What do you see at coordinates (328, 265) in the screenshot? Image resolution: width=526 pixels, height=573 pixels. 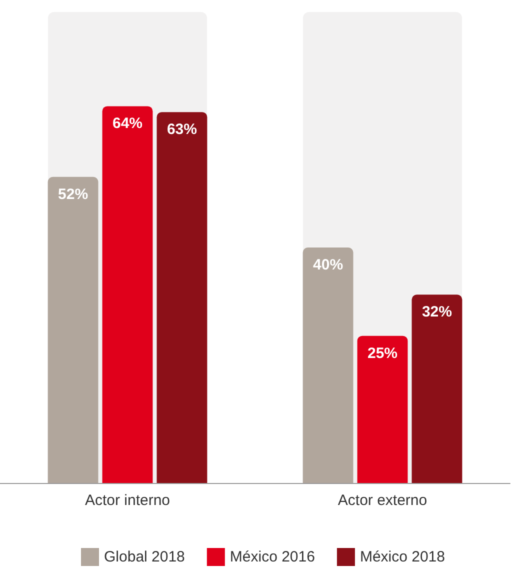 I see `data-label: 40%` at bounding box center [328, 265].